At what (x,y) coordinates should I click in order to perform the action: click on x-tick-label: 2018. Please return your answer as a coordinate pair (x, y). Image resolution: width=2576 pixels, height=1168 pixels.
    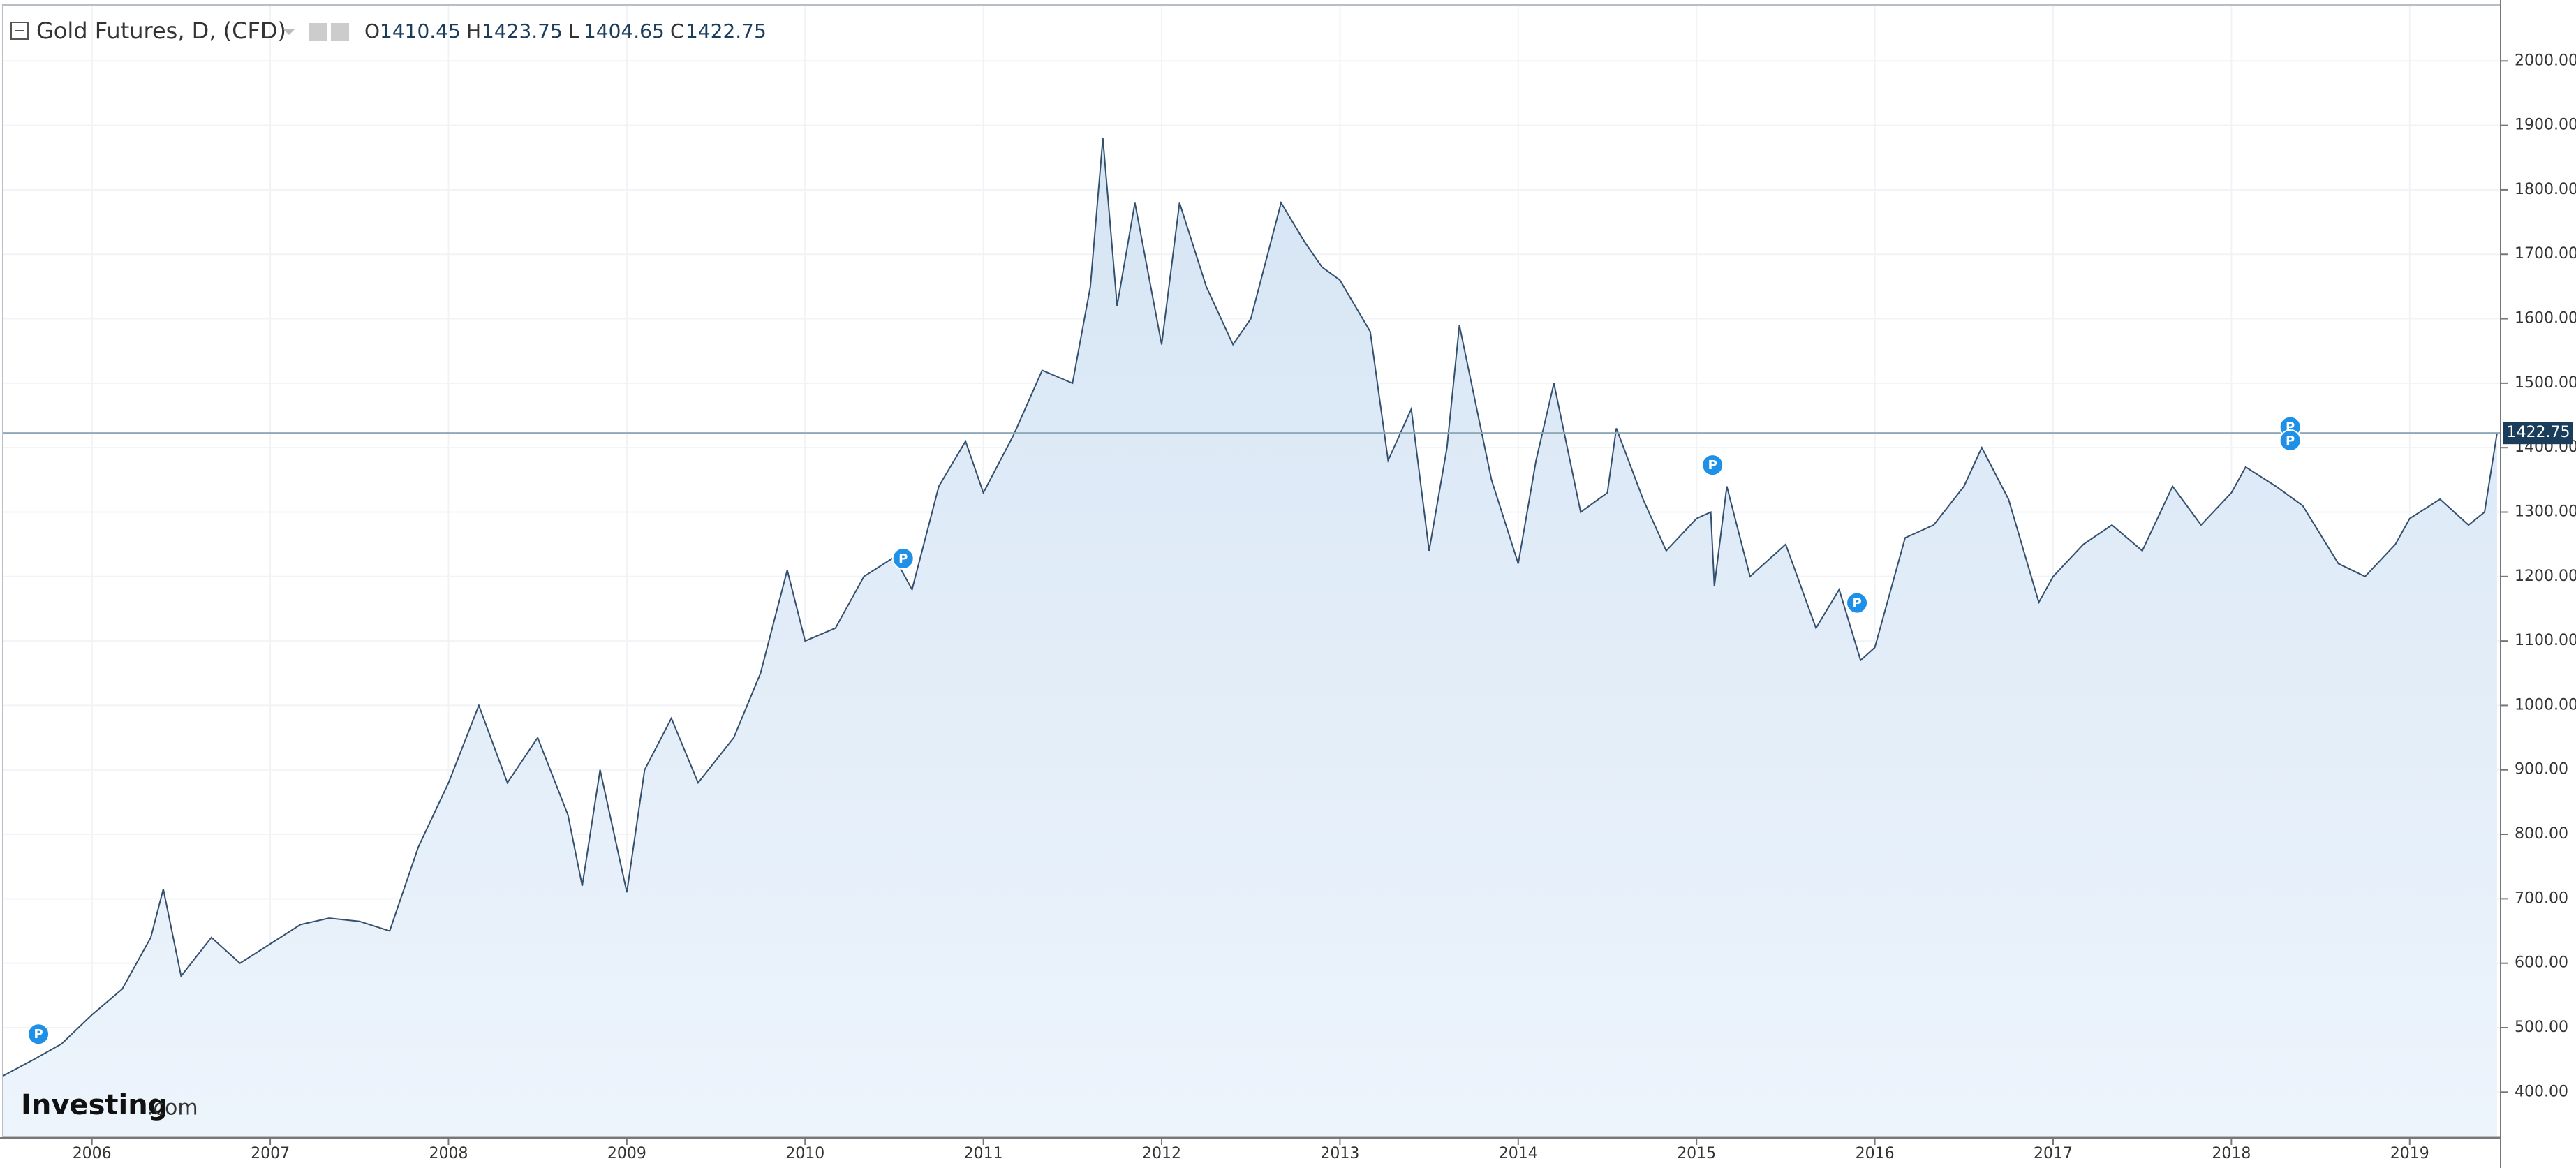
    Looking at the image, I should click on (2231, 1153).